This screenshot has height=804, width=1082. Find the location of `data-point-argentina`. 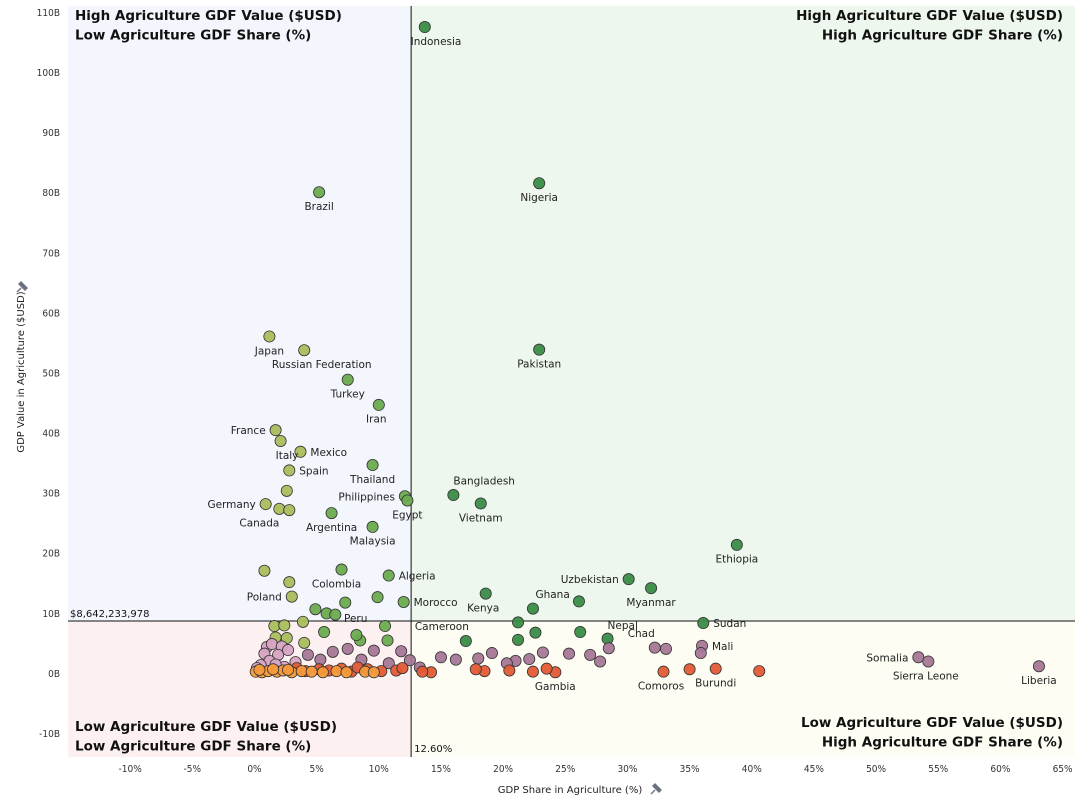

data-point-argentina is located at coordinates (331, 513).